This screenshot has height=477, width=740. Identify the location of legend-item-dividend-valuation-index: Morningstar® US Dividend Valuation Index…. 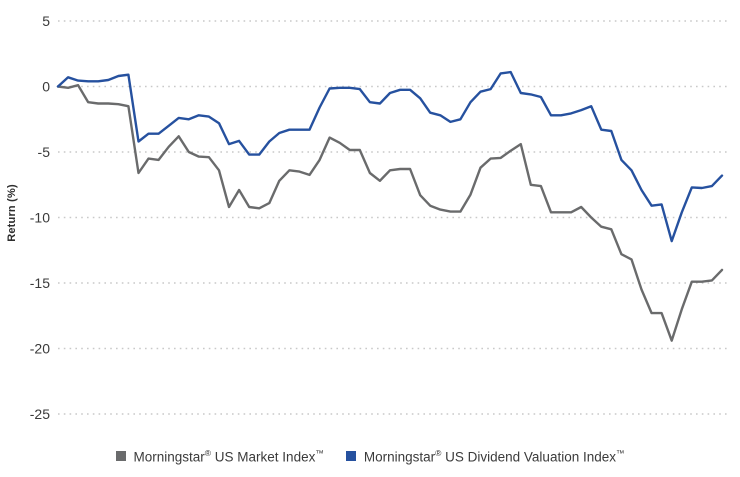
(485, 456).